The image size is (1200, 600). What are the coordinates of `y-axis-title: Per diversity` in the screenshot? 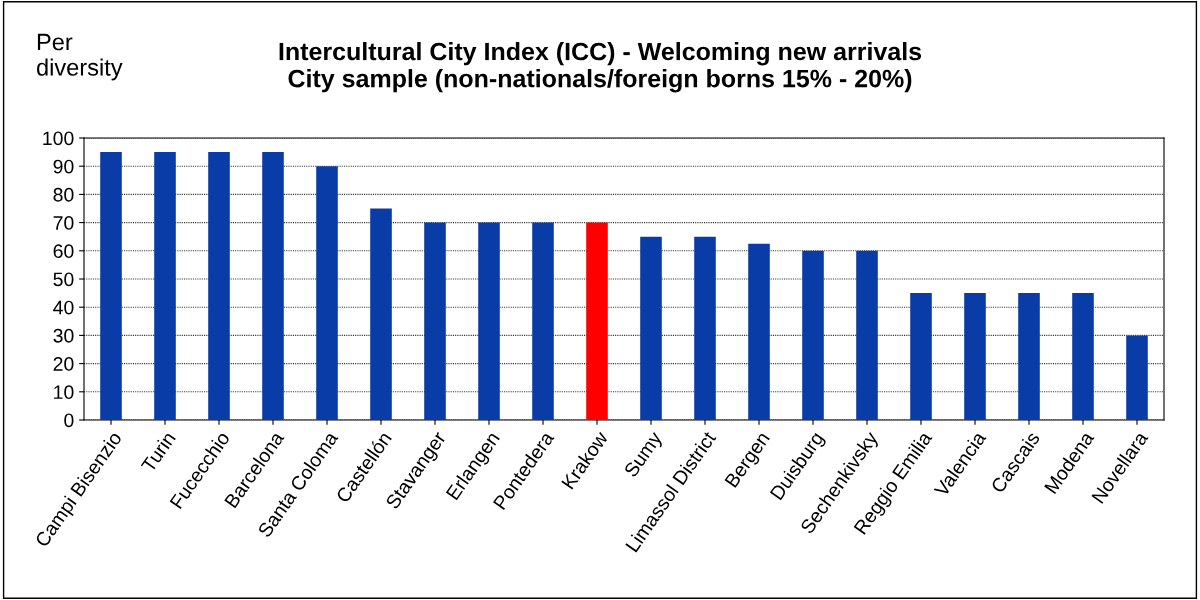 It's located at (79, 57).